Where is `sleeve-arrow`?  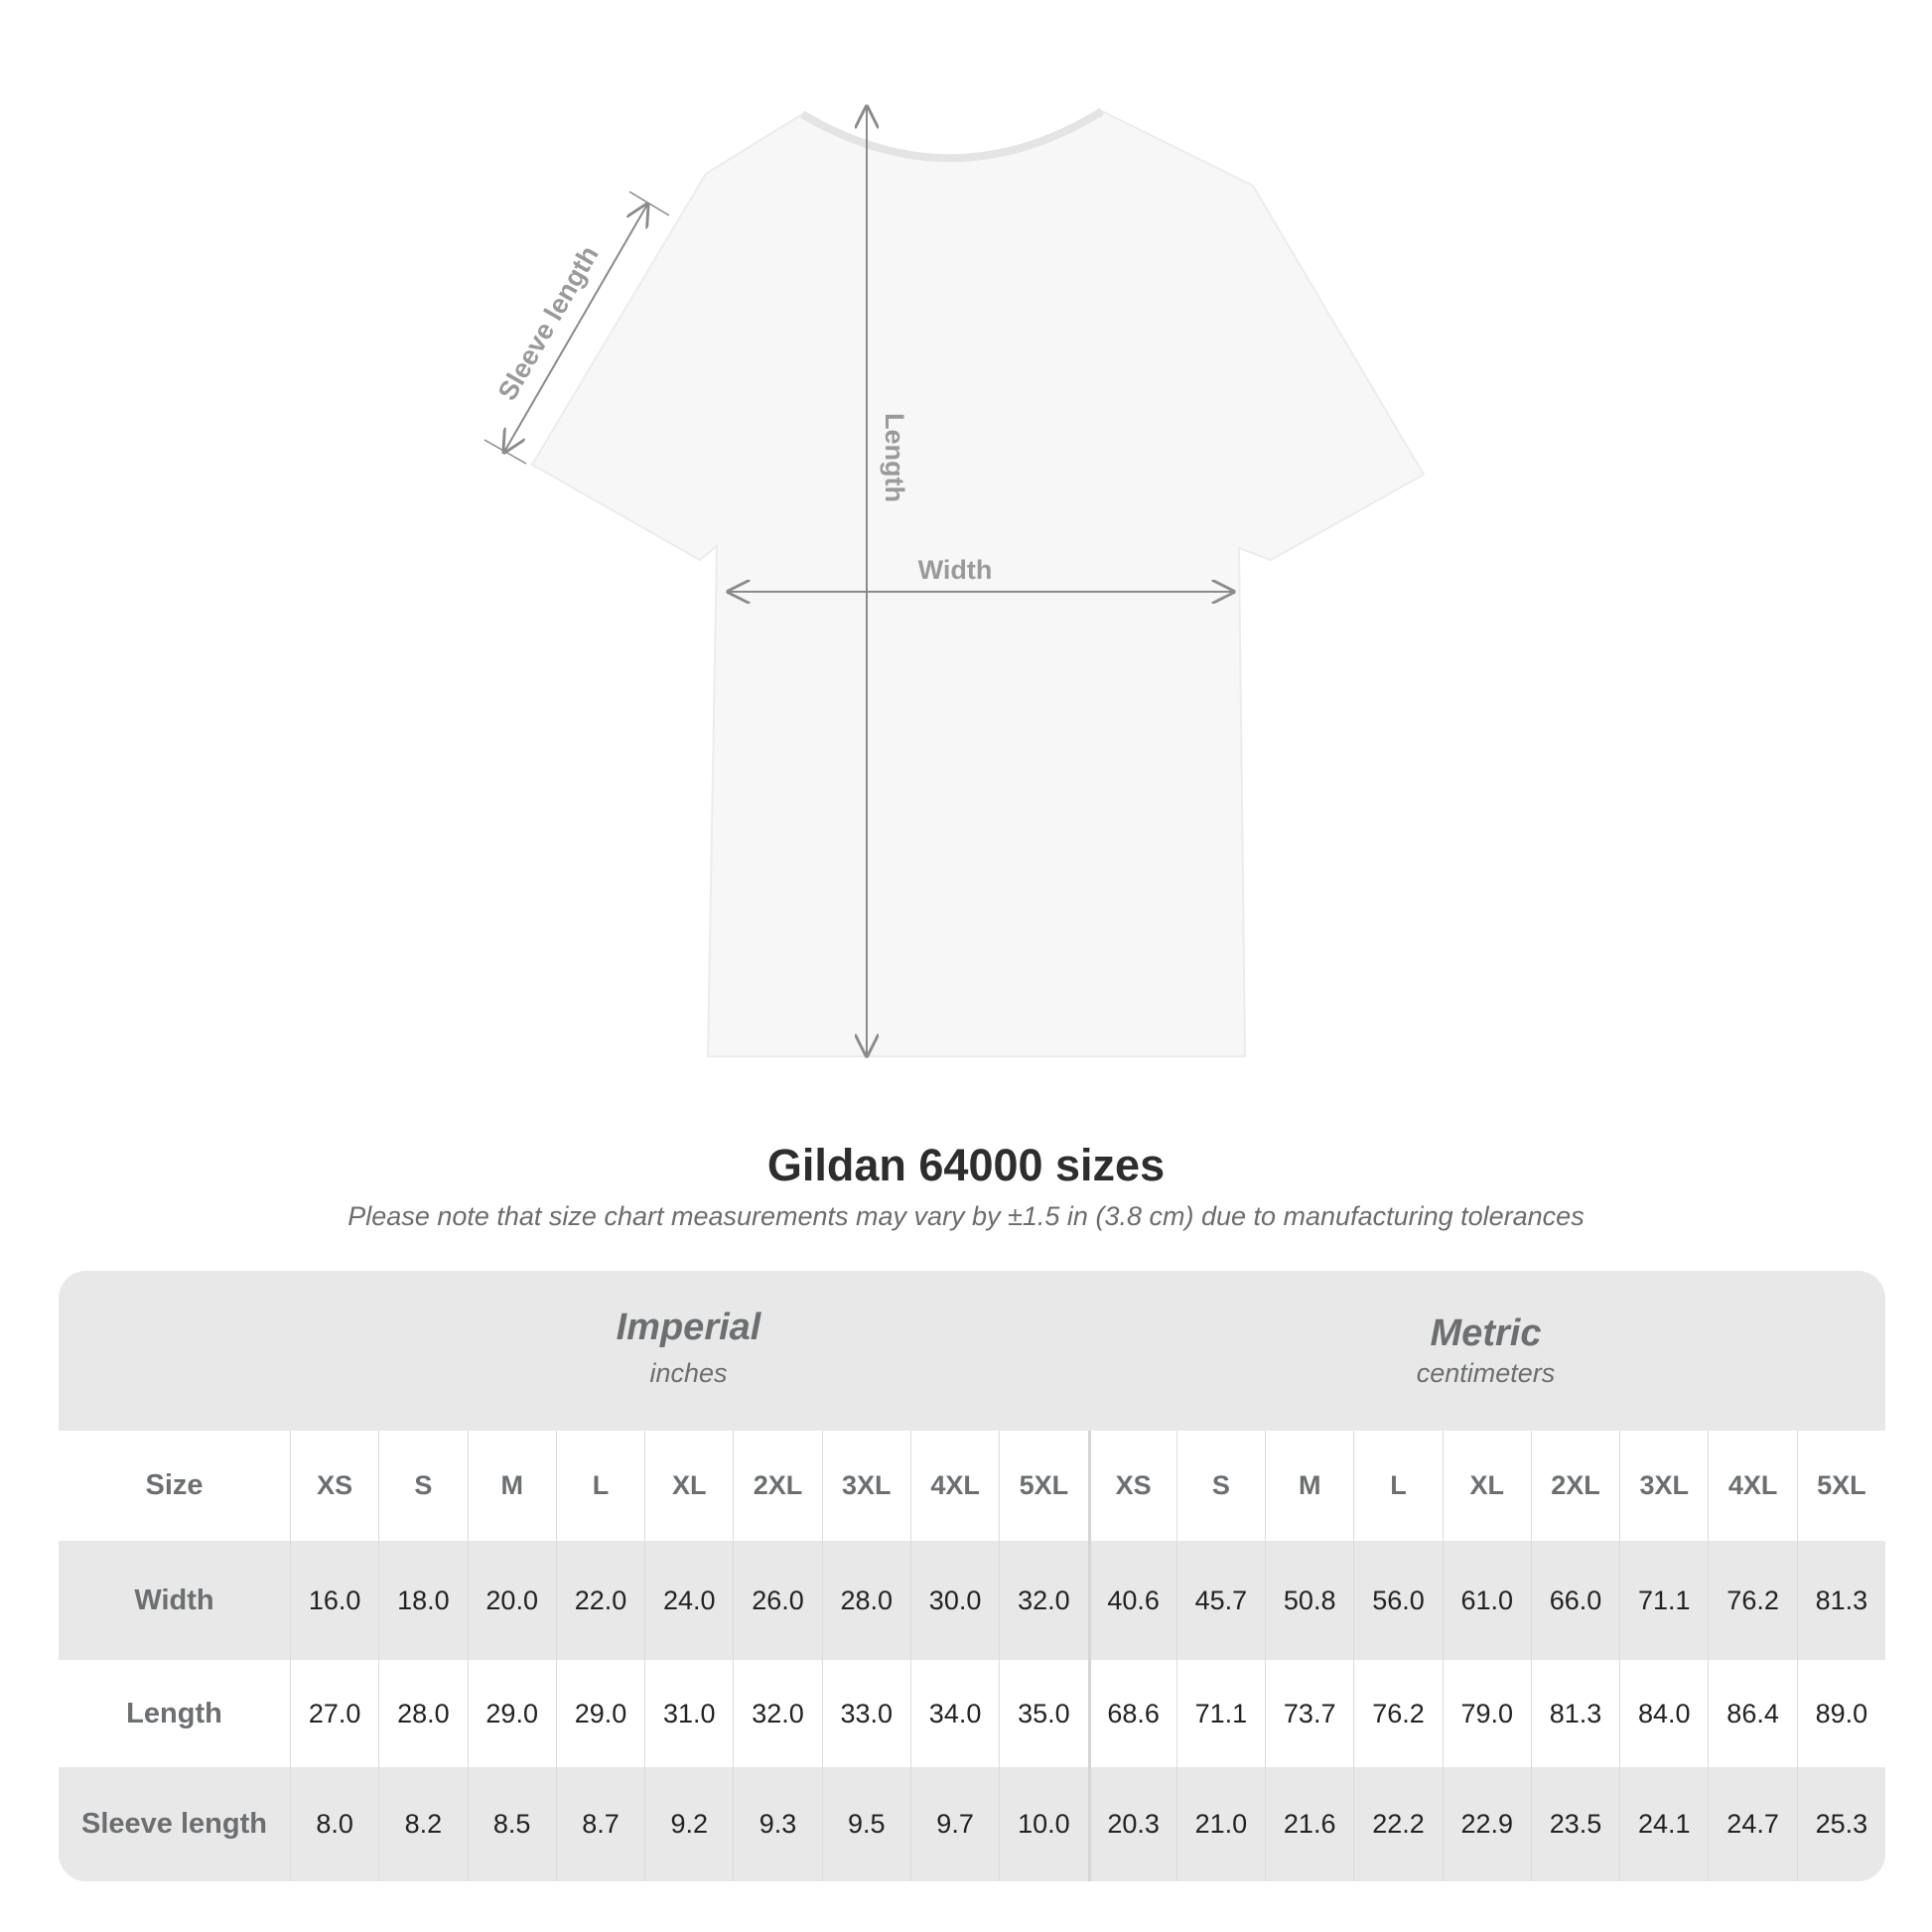
sleeve-arrow is located at coordinates (576, 328).